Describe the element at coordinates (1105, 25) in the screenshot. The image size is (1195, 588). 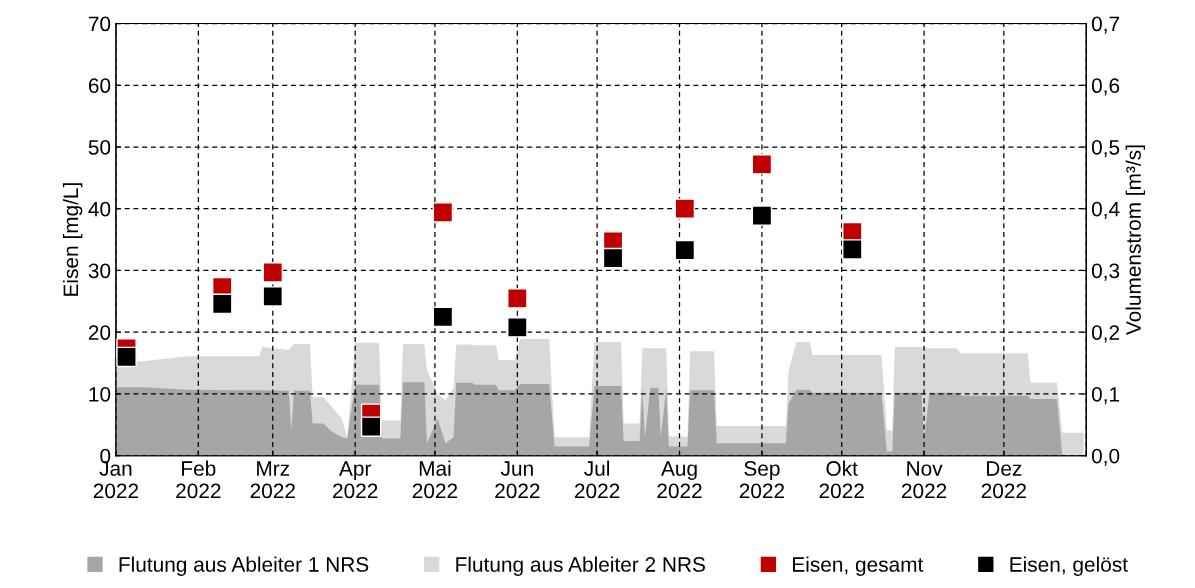
I see `y2-tick-label: 0,7` at that location.